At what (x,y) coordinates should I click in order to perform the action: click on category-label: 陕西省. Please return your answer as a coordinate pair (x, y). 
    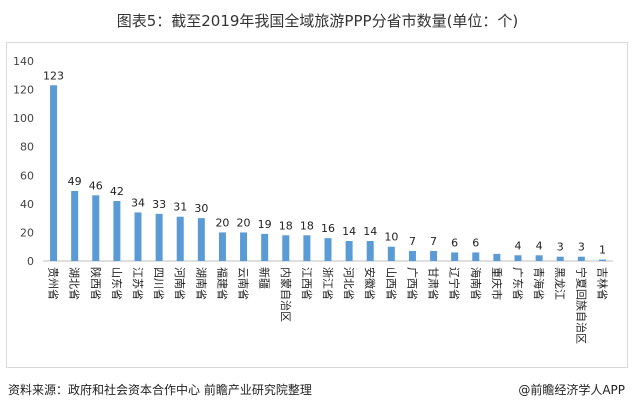
    Looking at the image, I should click on (96, 283).